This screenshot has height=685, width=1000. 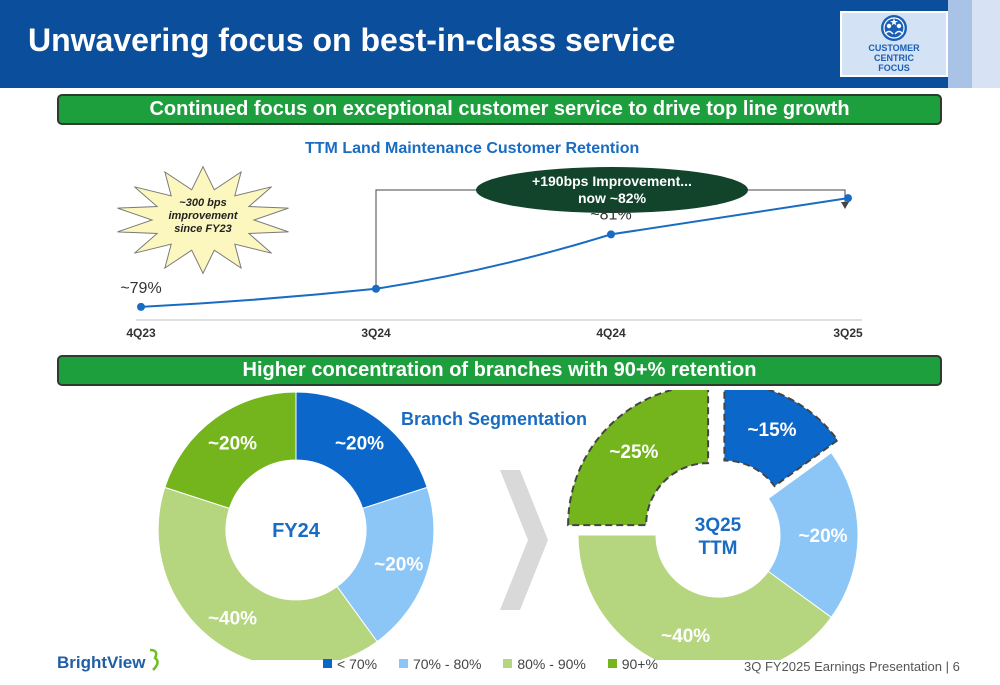 I want to click on improvement-line: now ~82%, so click(x=612, y=198).